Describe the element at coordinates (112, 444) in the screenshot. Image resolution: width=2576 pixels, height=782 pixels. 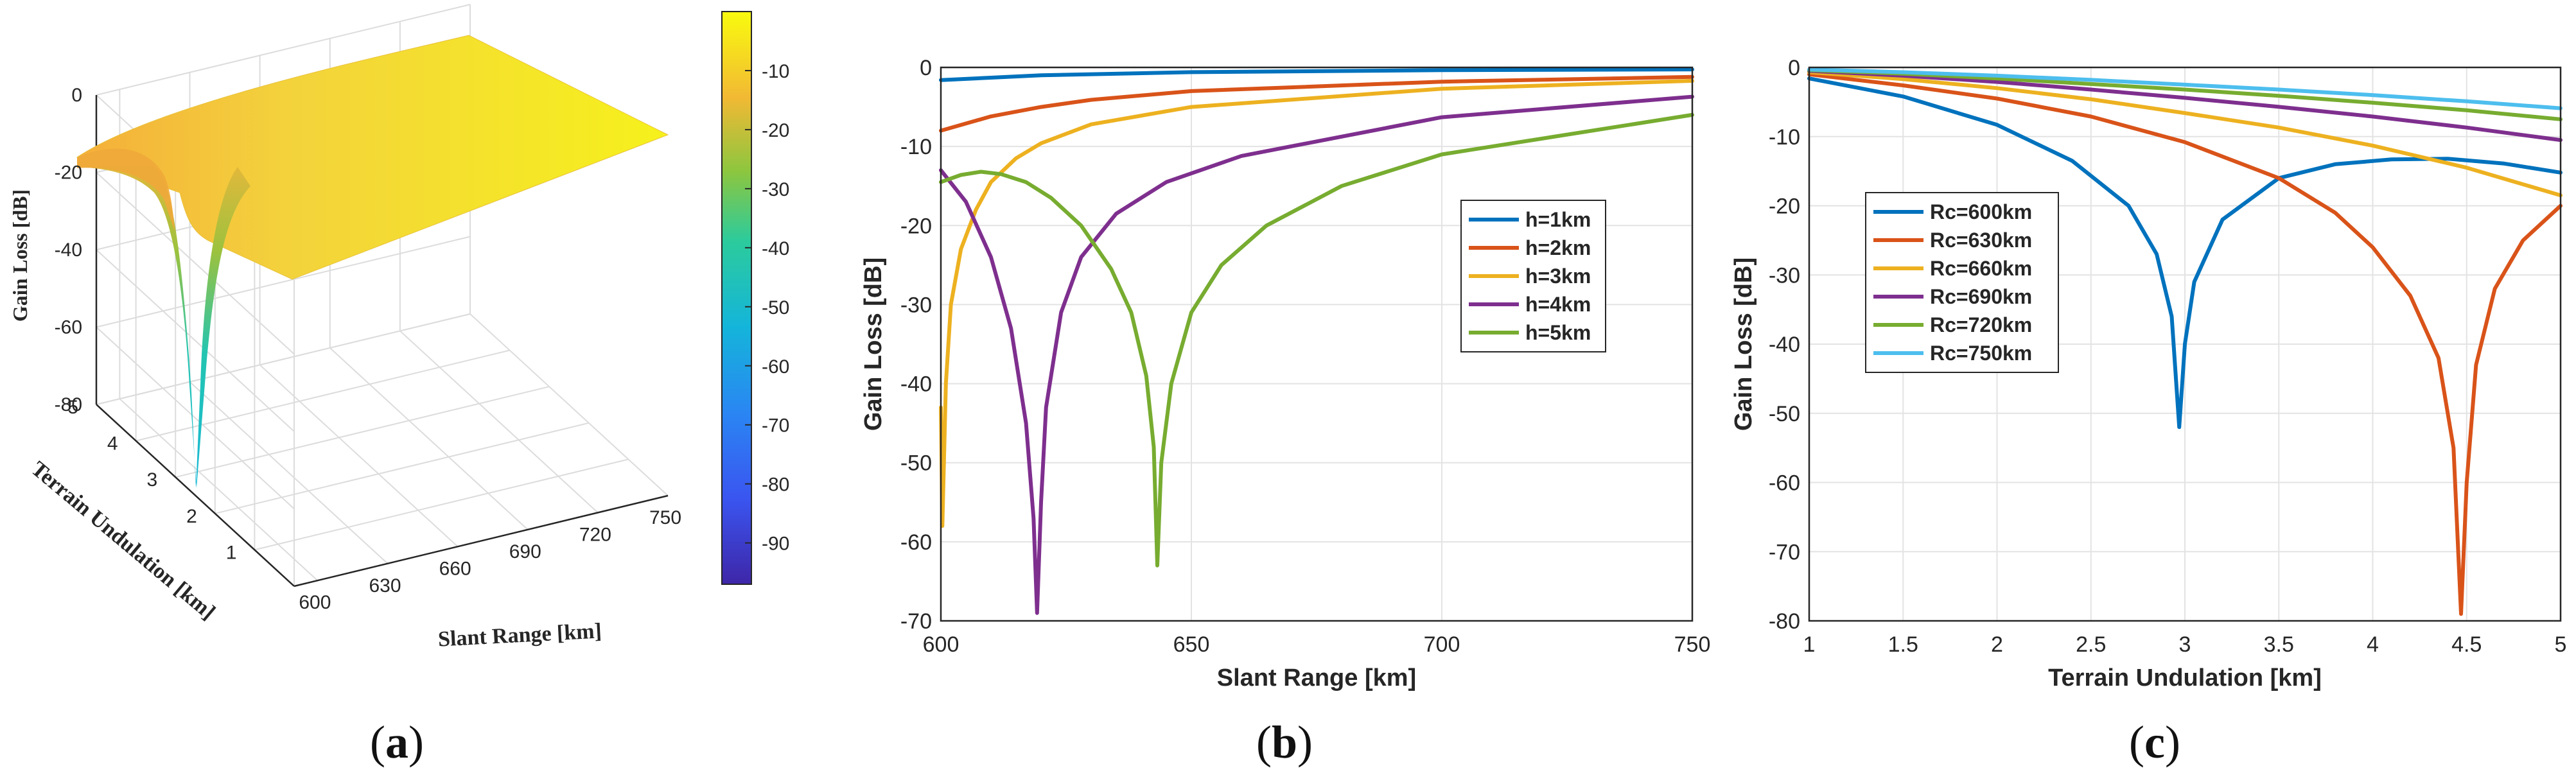
I see `y-tick-label: 4` at that location.